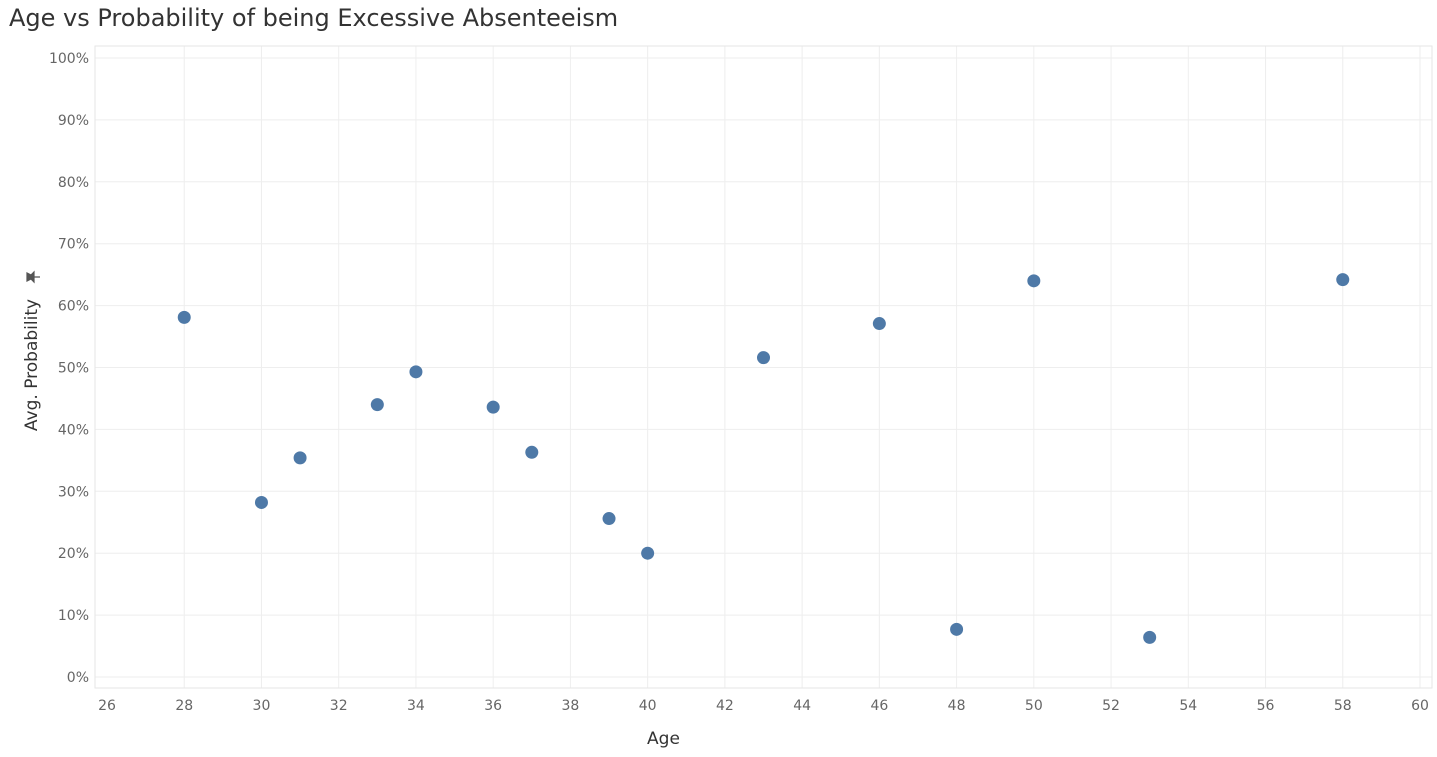 The height and width of the screenshot is (757, 1437). I want to click on x-tick-label: 40, so click(648, 706).